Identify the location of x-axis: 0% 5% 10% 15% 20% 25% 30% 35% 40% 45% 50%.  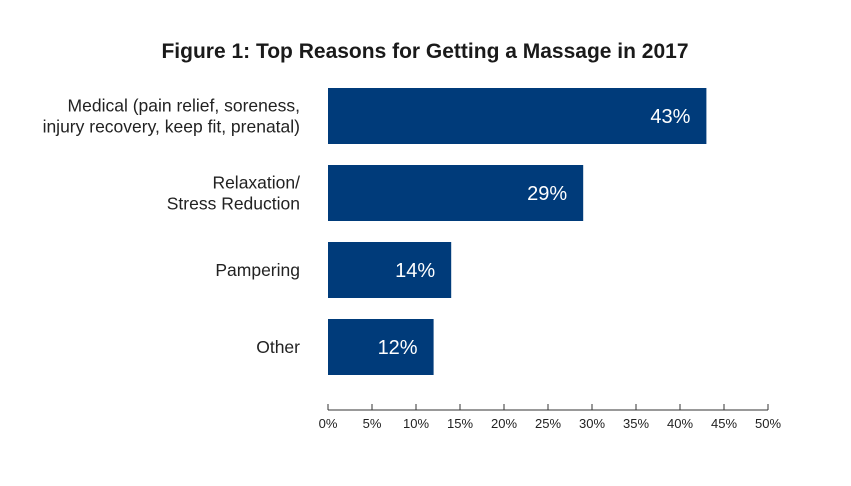
(550, 417).